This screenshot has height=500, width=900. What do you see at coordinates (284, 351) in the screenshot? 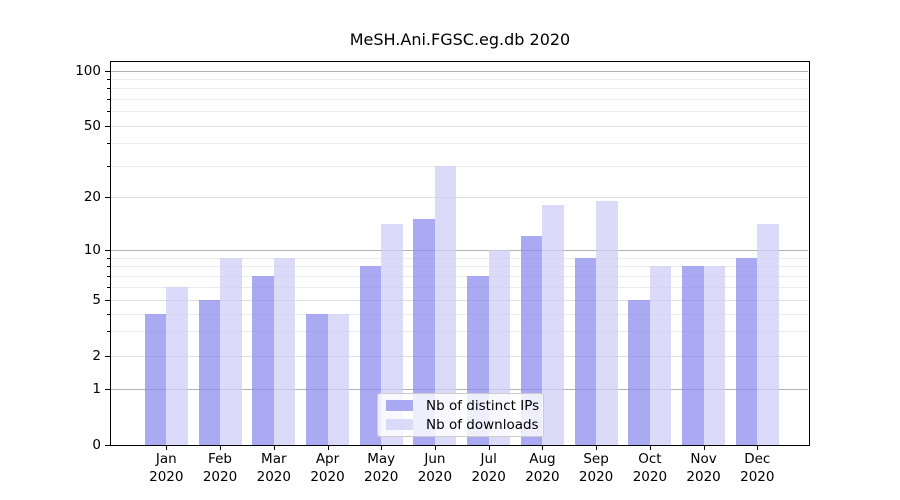
I see `bar-downloads-mar` at bounding box center [284, 351].